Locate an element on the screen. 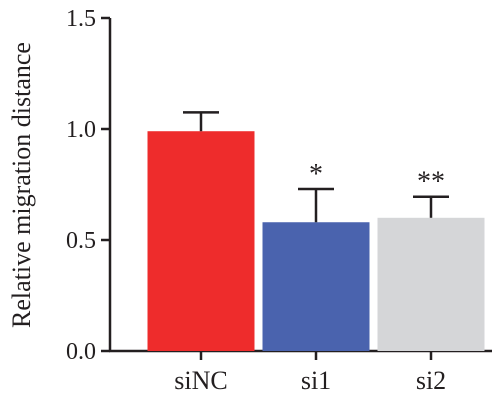 This screenshot has height=413, width=500. y-tick-label: 0.0 is located at coordinates (81, 352).